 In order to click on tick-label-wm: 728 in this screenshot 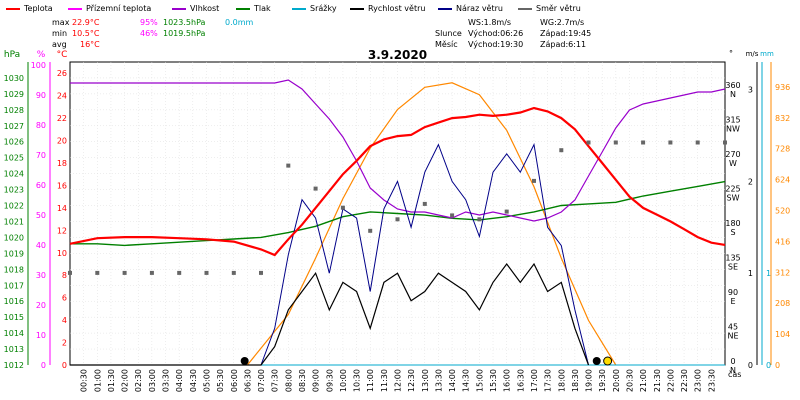, I will do `click(782, 149)`.